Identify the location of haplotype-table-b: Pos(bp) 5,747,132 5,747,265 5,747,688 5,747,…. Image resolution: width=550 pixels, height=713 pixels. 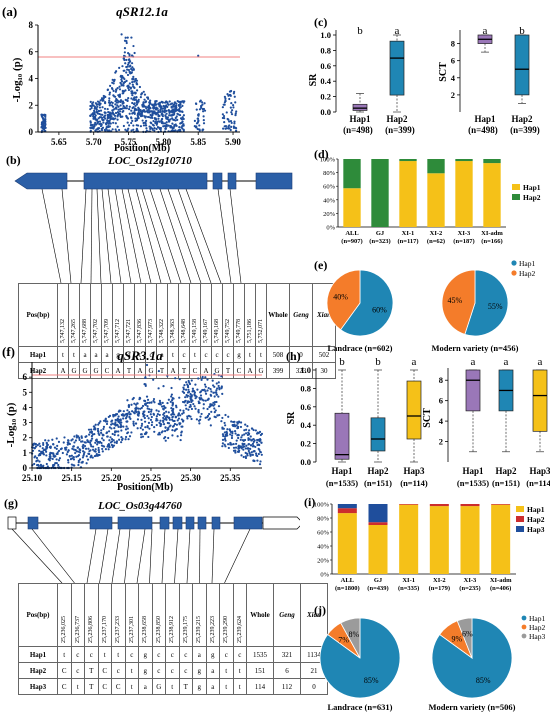
(177, 331).